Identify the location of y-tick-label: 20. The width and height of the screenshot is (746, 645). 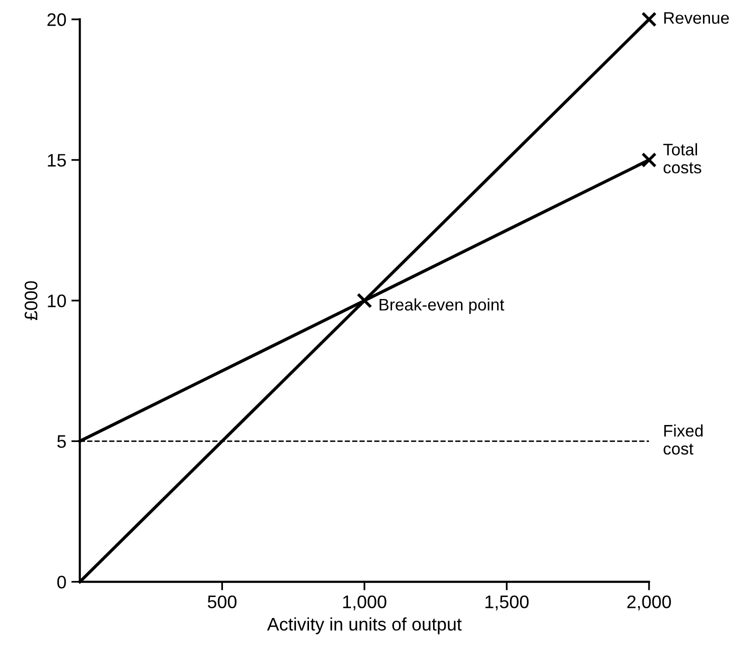
(56, 19).